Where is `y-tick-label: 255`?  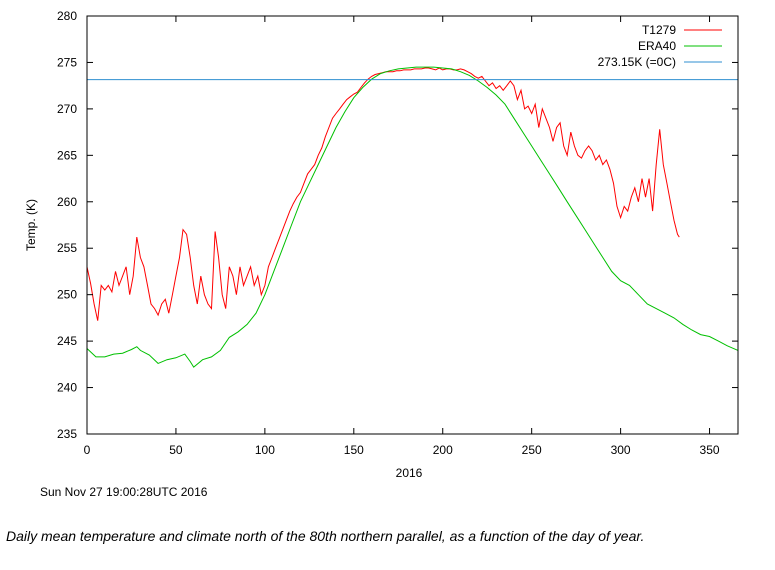
y-tick-label: 255 is located at coordinates (67, 248).